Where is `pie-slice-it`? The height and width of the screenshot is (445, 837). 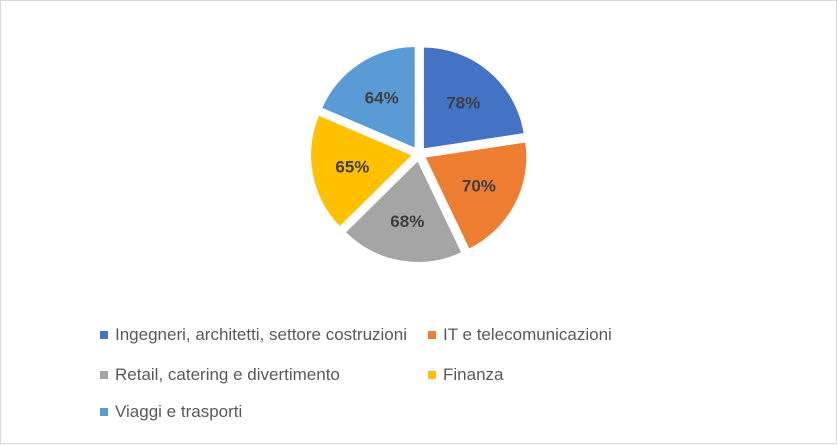 pie-slice-it is located at coordinates (475, 196).